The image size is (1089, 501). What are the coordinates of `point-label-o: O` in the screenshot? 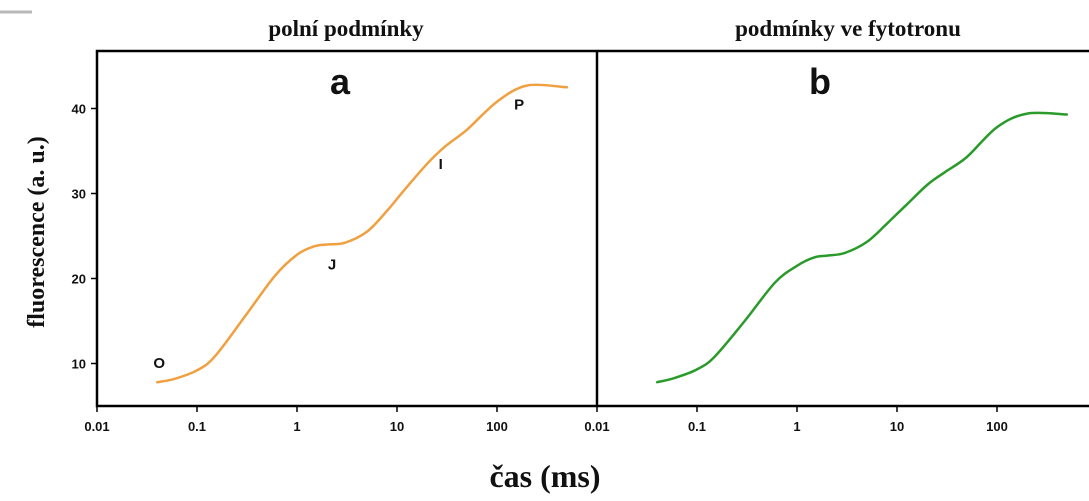 It's located at (159, 363).